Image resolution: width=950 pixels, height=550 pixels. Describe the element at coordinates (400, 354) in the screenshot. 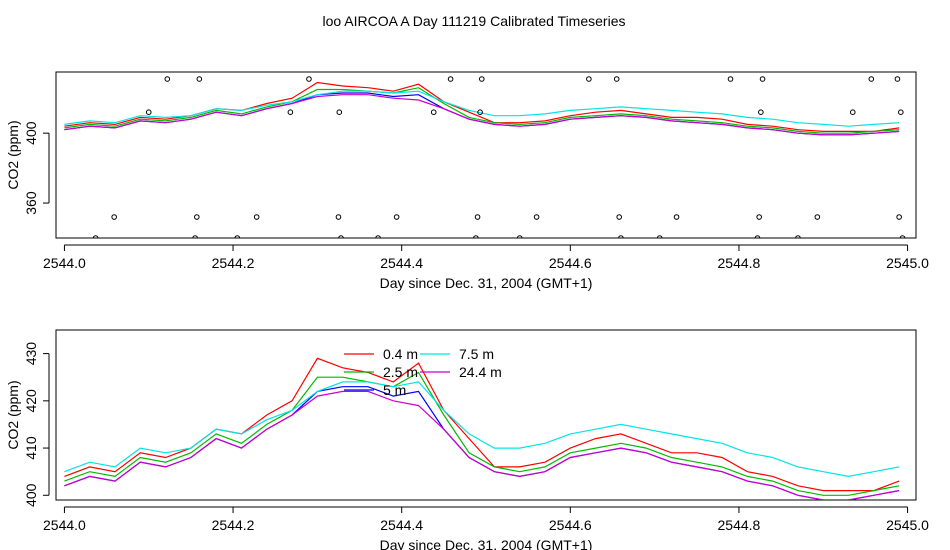

I see `legend-label: 0.4 m` at that location.